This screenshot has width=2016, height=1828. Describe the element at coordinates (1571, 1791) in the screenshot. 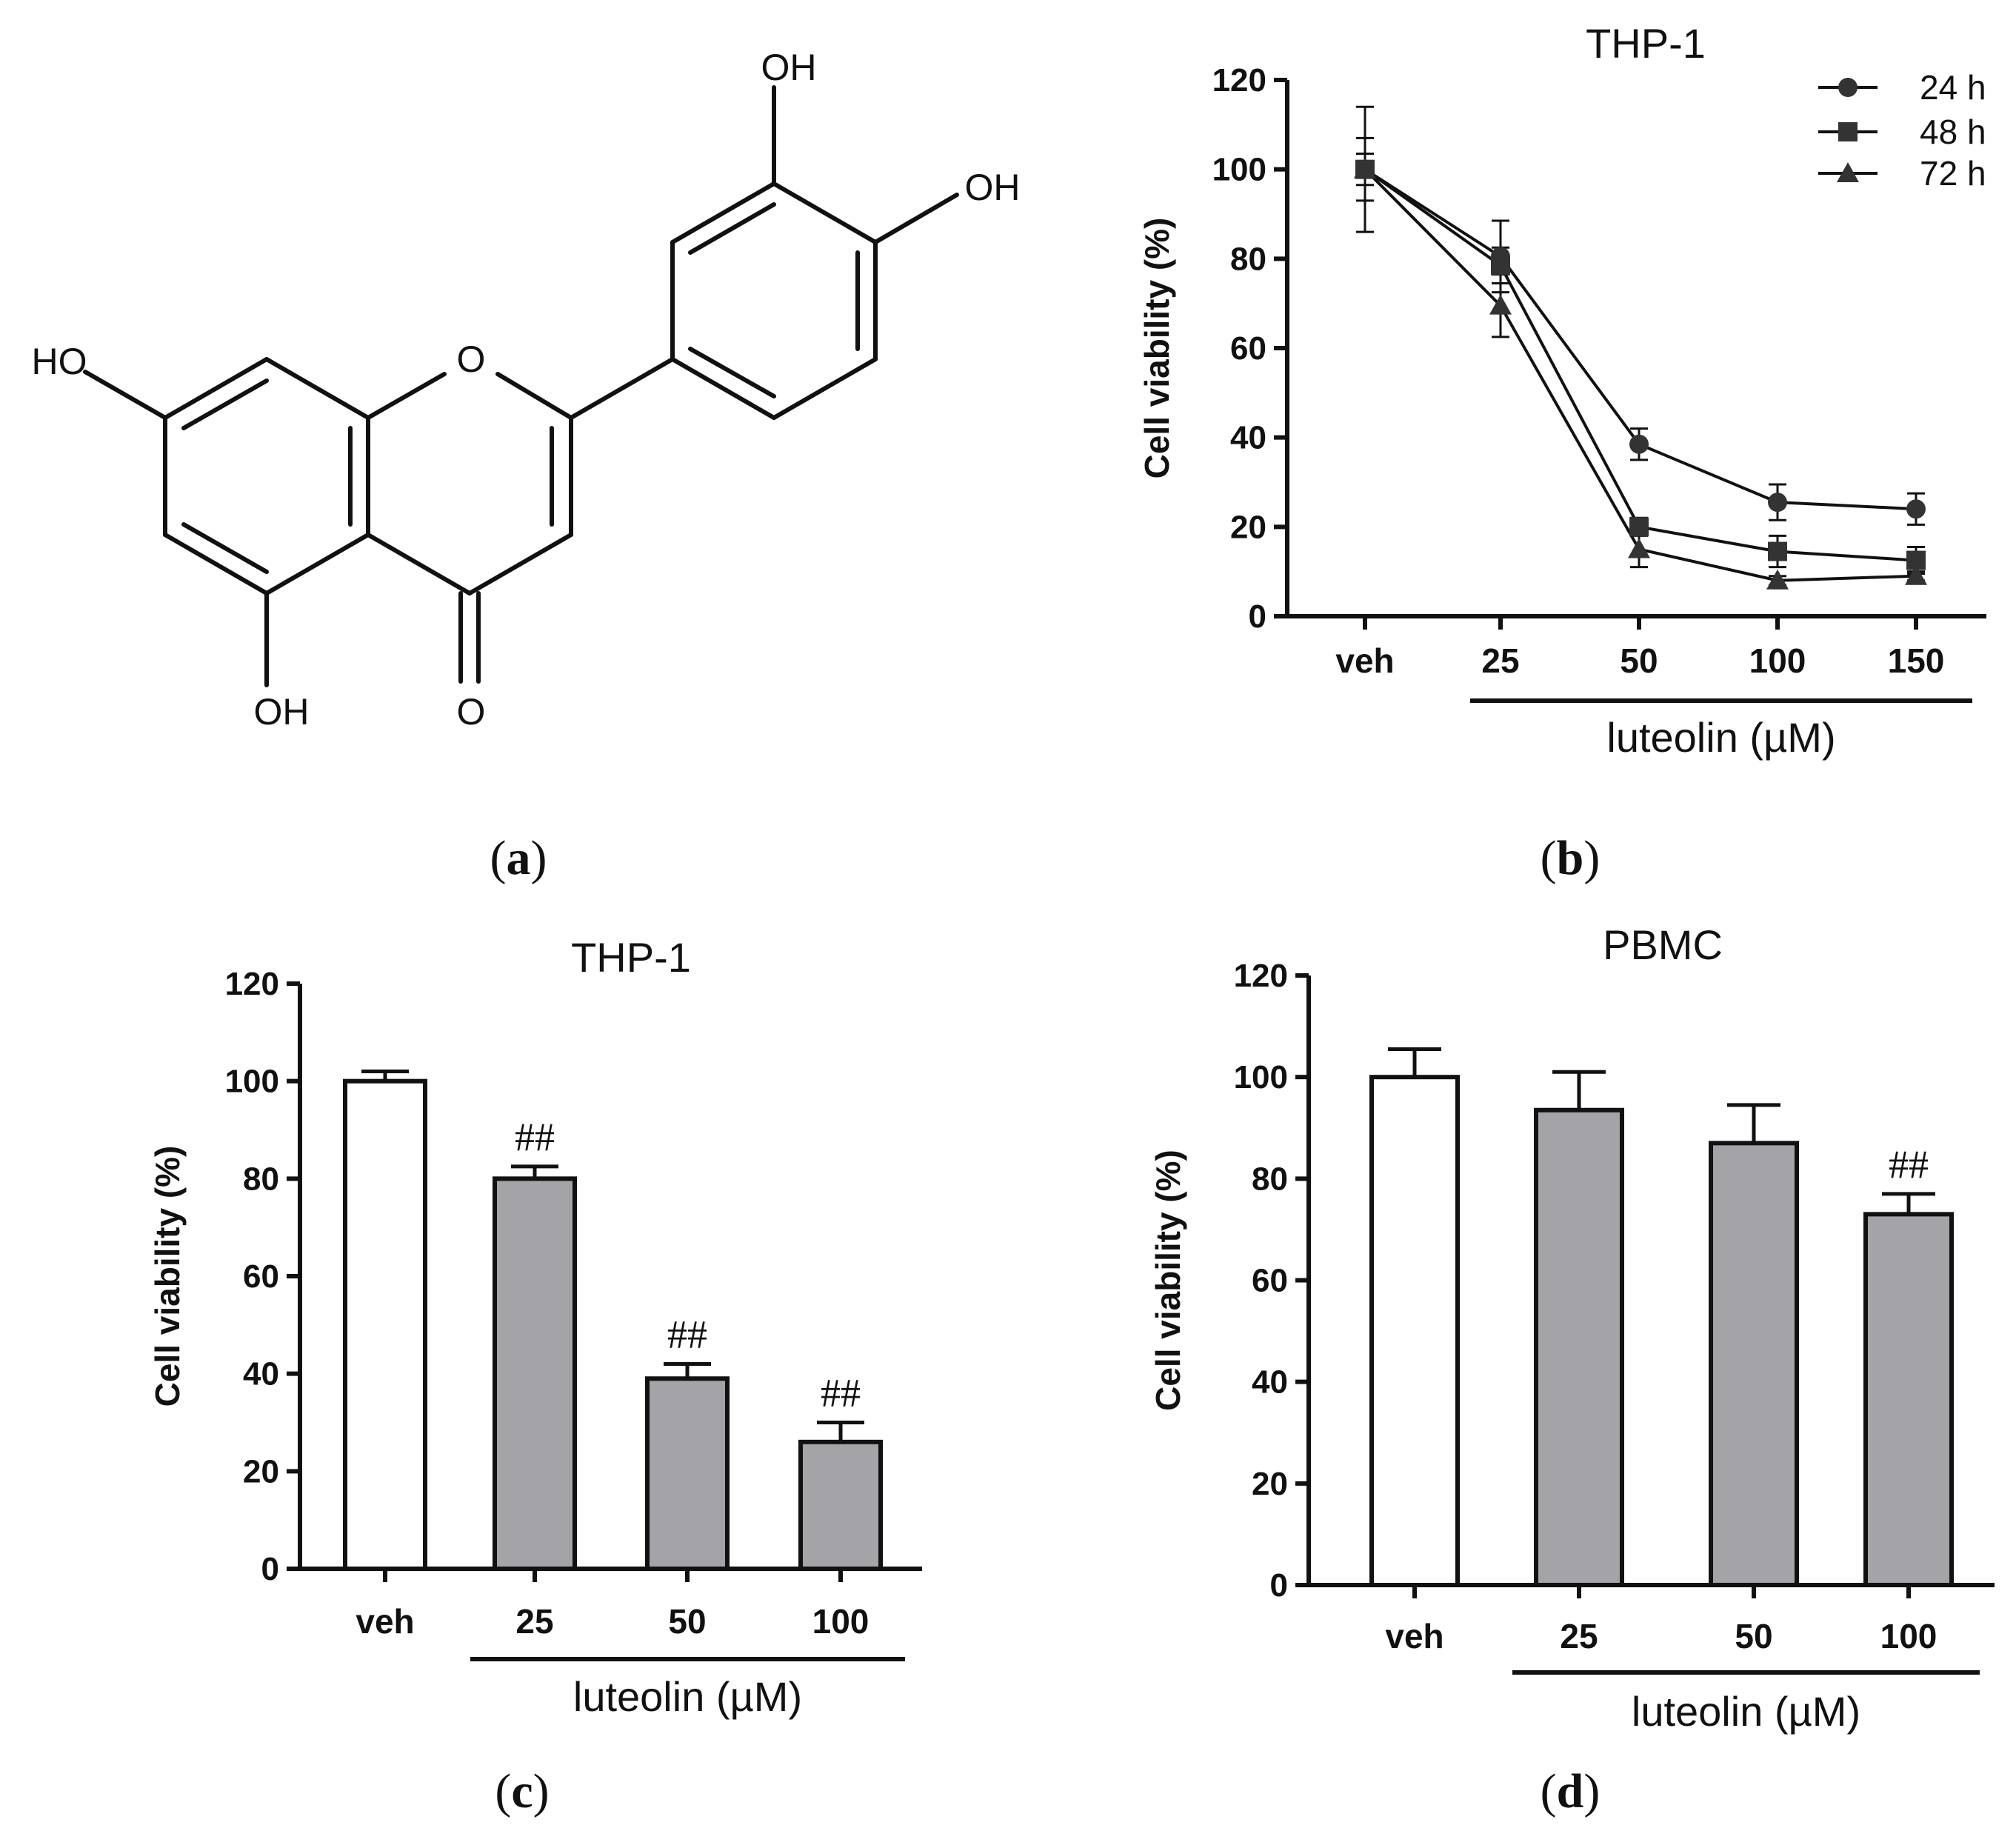

I see `panel-label-d: (d)` at that location.